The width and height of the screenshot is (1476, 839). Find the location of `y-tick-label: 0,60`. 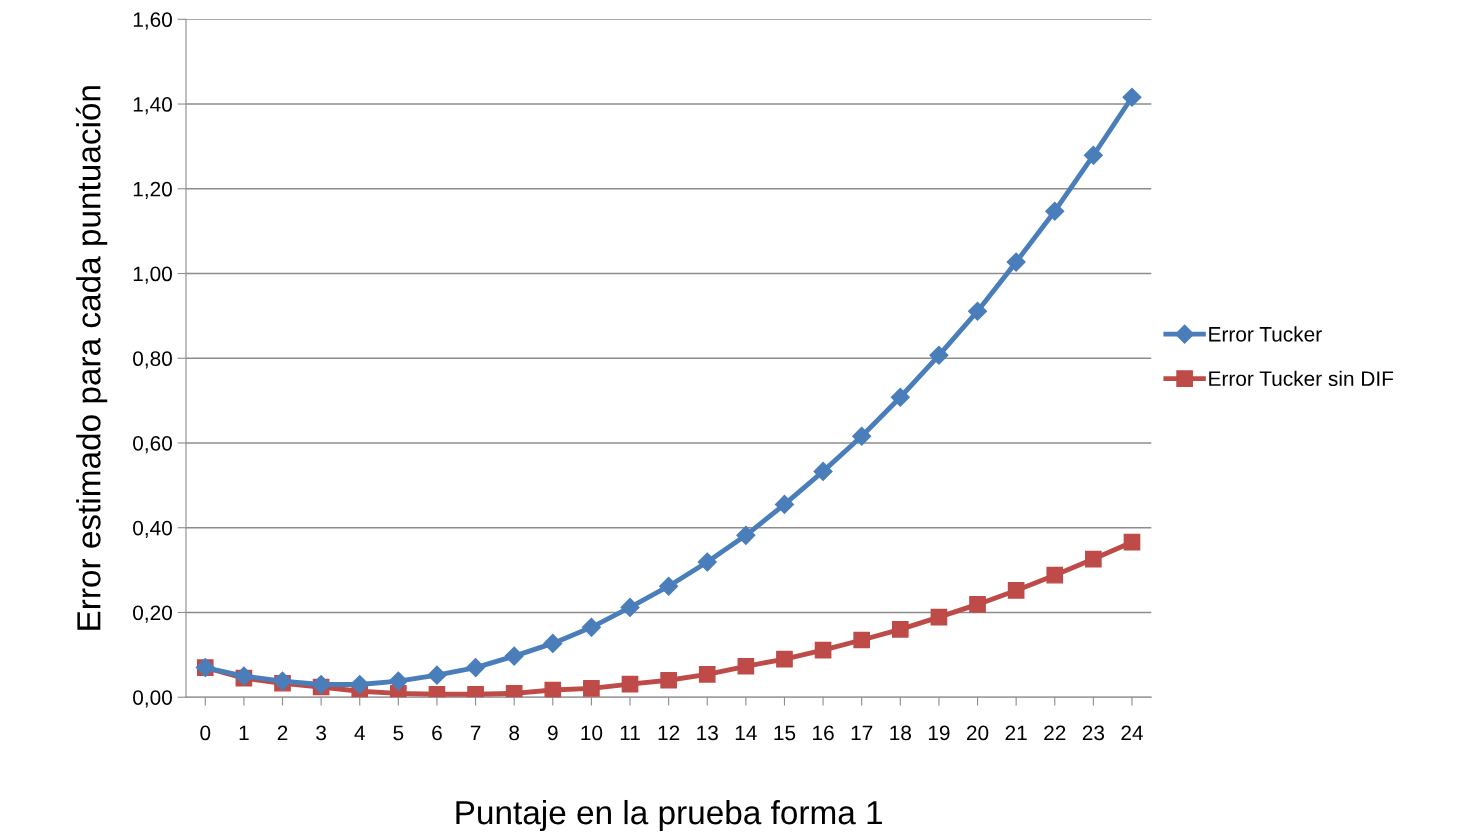

y-tick-label: 0,60 is located at coordinates (152, 444).